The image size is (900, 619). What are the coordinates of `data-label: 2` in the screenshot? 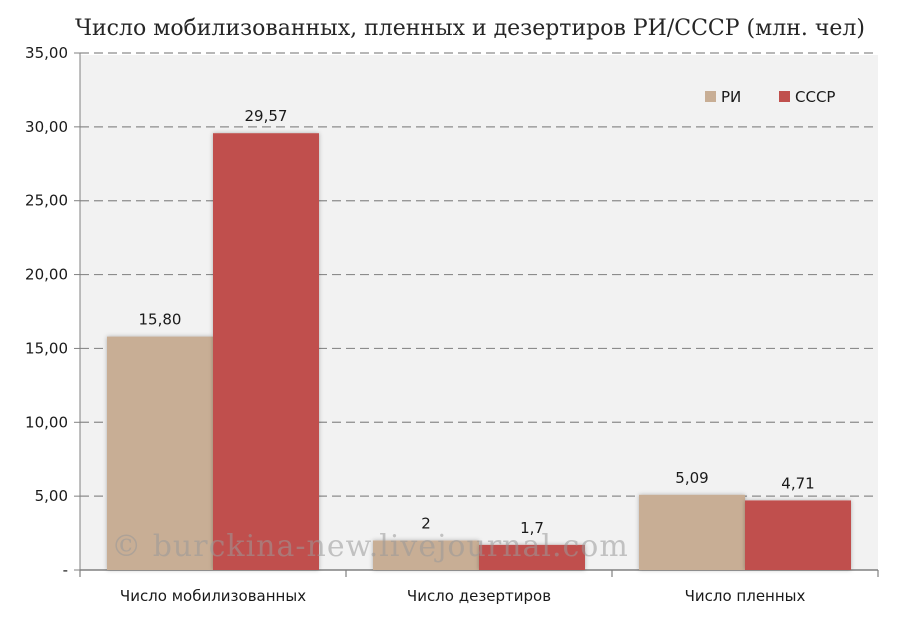 It's located at (426, 523).